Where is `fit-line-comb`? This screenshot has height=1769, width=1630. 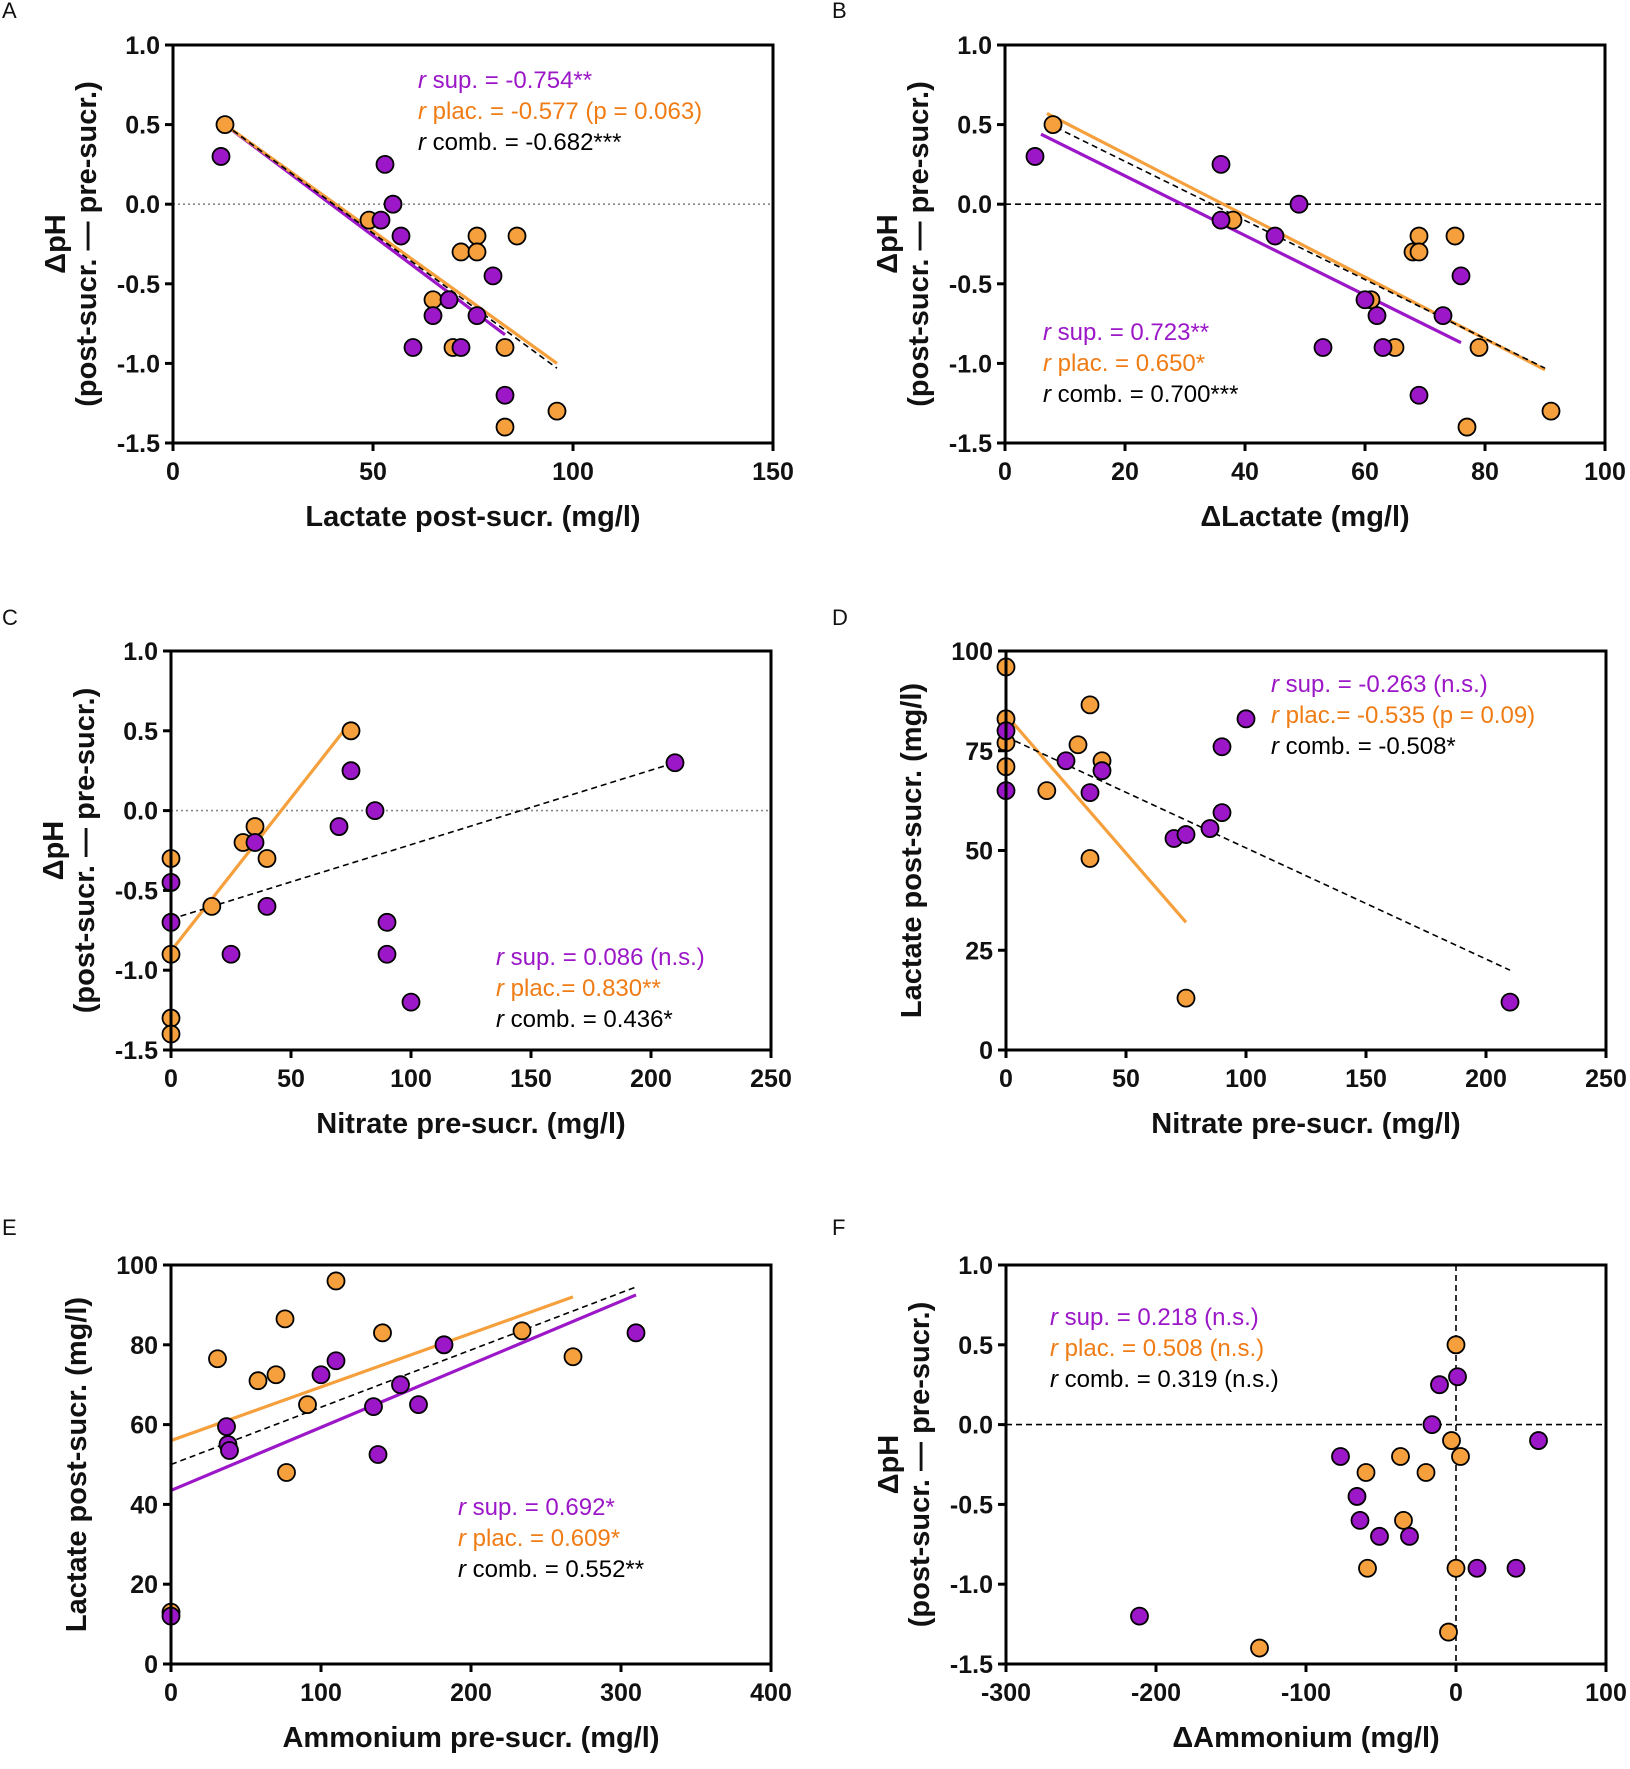
fit-line-comb is located at coordinates (1296, 245).